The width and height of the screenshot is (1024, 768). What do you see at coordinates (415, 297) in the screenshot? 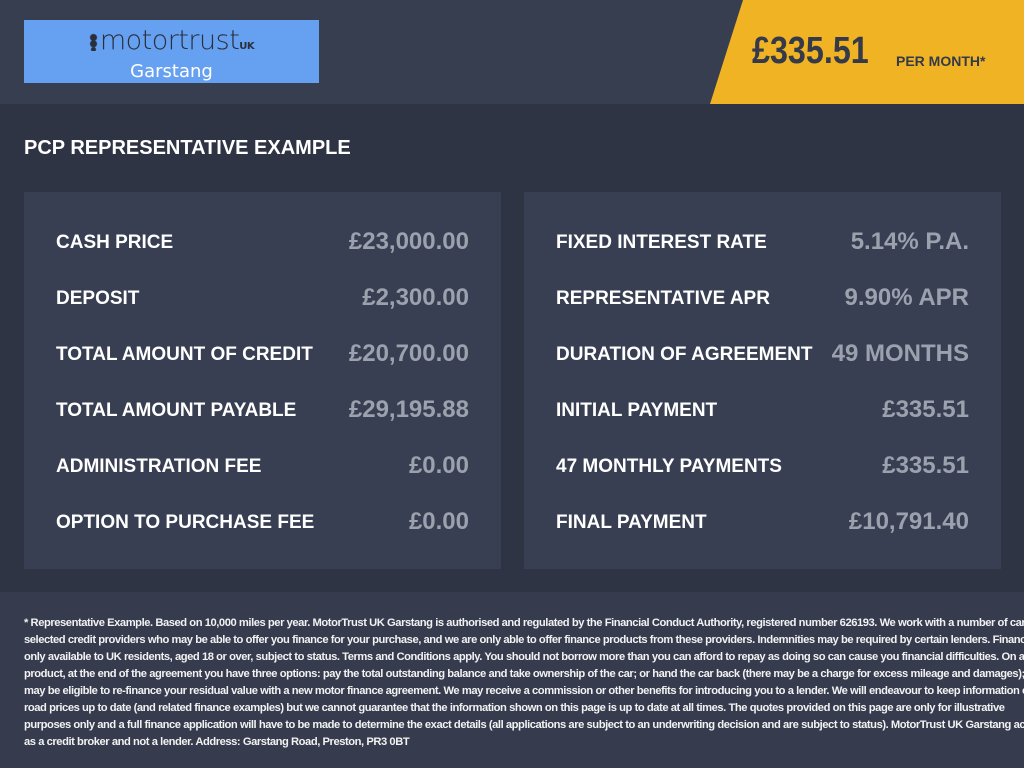
I see `finance-value: £2,300.00` at bounding box center [415, 297].